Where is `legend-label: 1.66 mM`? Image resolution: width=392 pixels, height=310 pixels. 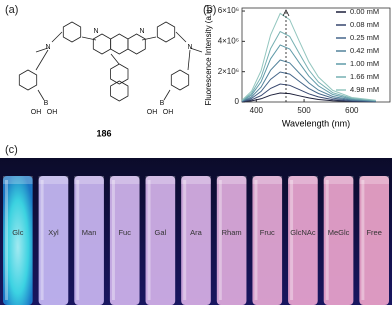
legend-label: 1.66 mM is located at coordinates (364, 76).